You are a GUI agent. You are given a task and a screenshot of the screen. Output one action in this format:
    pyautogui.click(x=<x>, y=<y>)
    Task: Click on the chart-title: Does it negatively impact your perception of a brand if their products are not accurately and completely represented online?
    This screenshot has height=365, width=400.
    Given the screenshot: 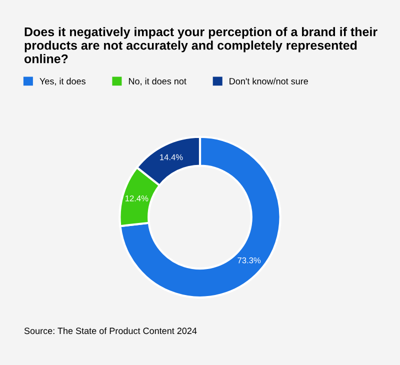 What is the action you would take?
    pyautogui.click(x=201, y=45)
    